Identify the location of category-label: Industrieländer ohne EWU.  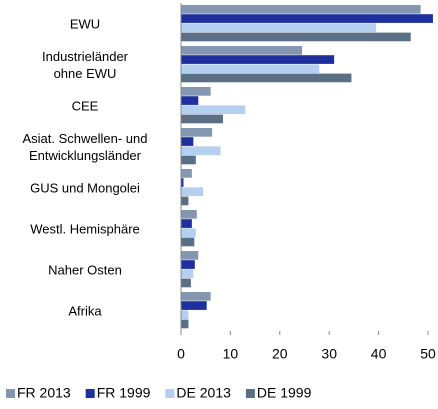
(85, 64).